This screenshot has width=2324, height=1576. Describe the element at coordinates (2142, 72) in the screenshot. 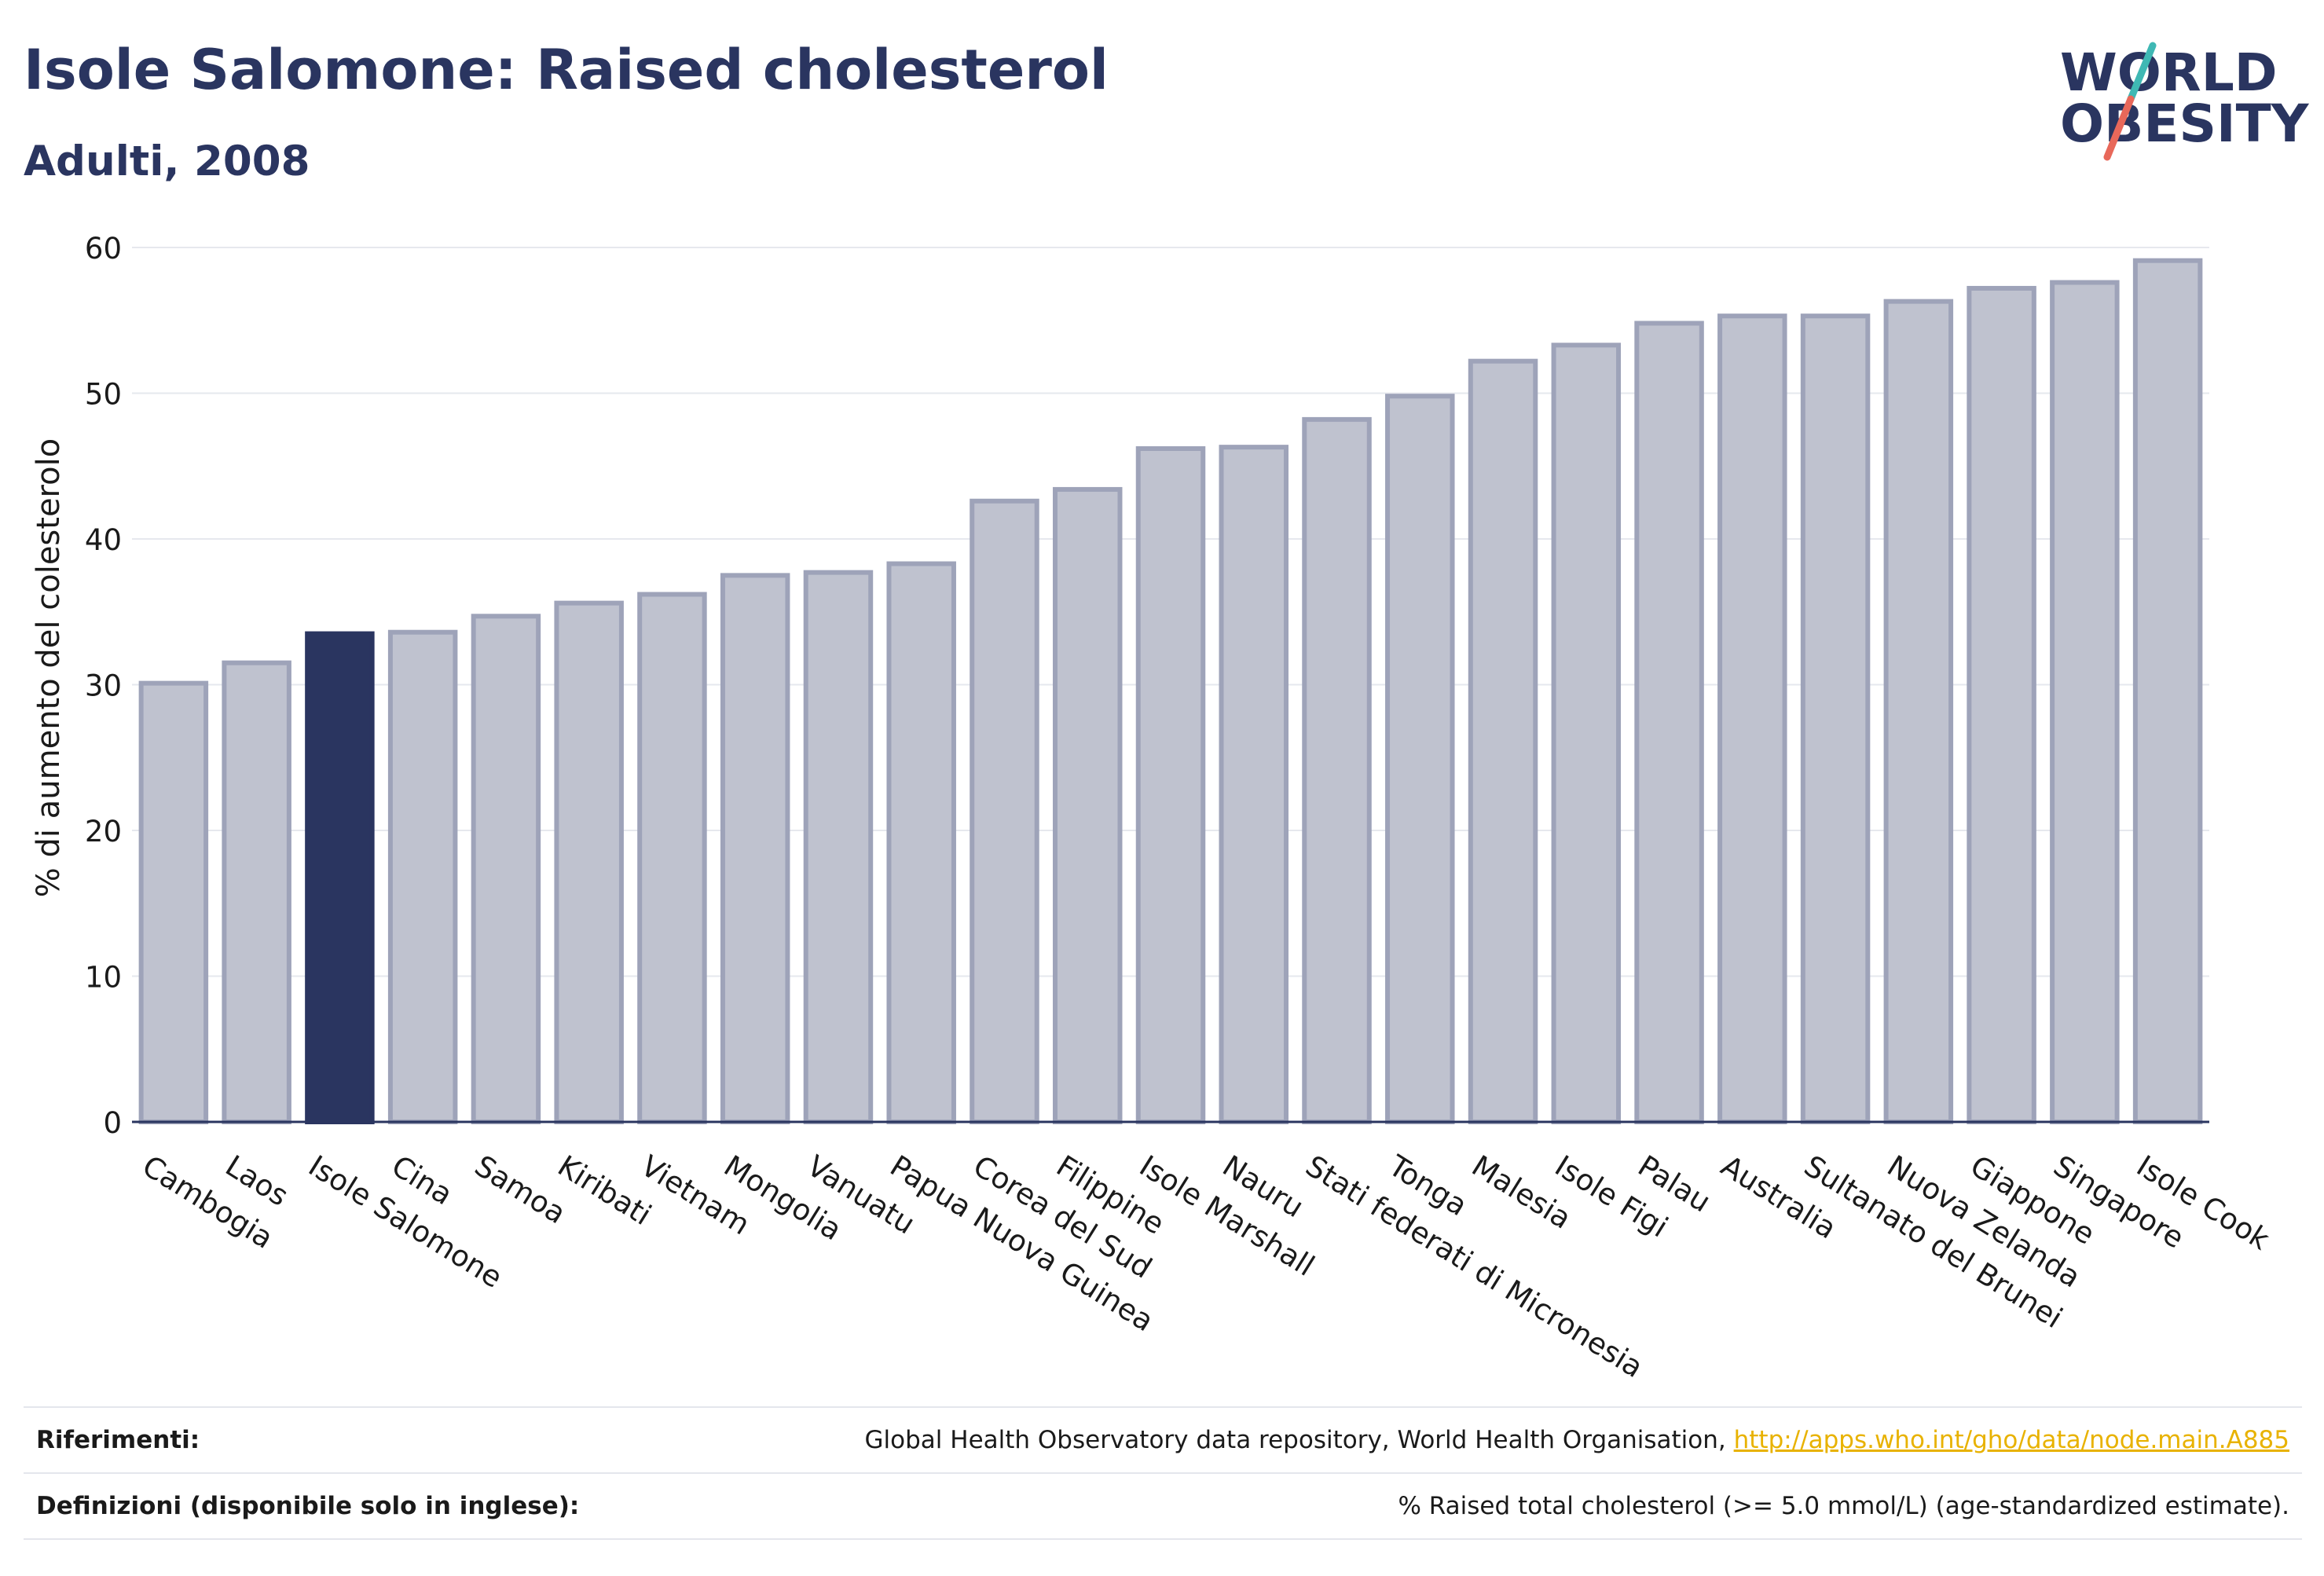

I see `logo-slash-teal` at that location.